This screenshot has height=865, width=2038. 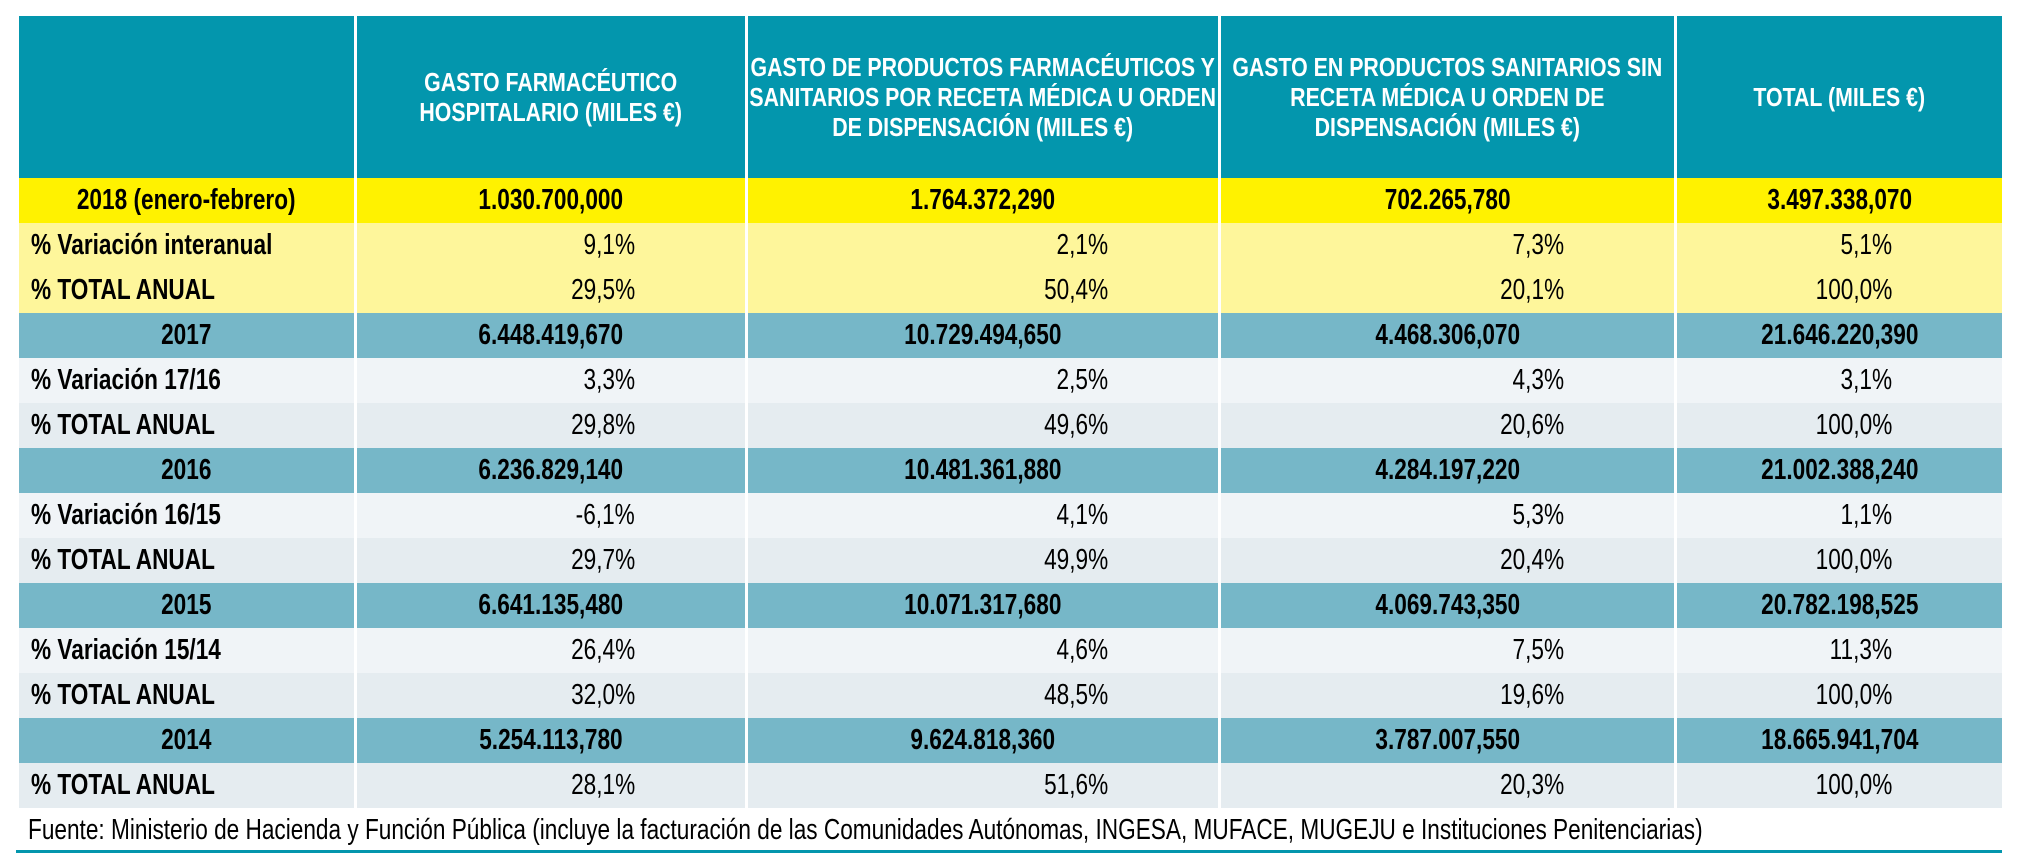 What do you see at coordinates (983, 695) in the screenshot?
I see `cell-value: 48,5%` at bounding box center [983, 695].